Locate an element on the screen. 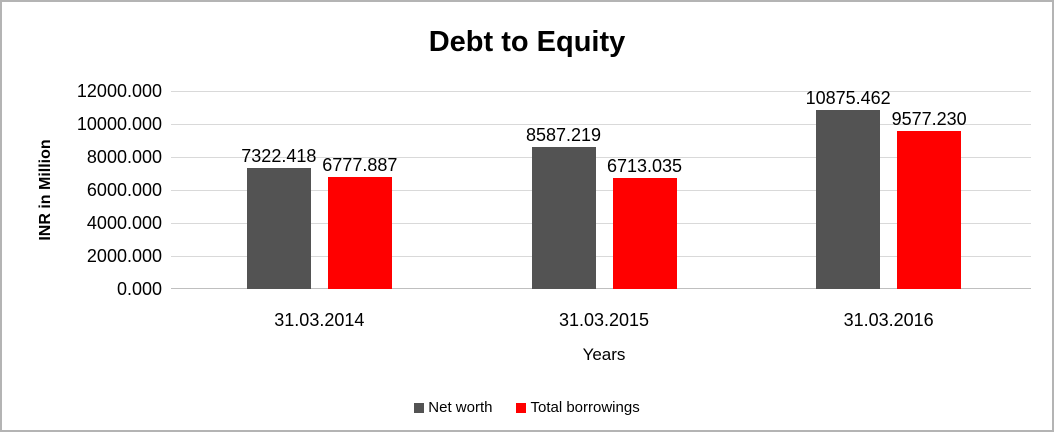  y-tick-label: 8000.000 is located at coordinates (124, 157).